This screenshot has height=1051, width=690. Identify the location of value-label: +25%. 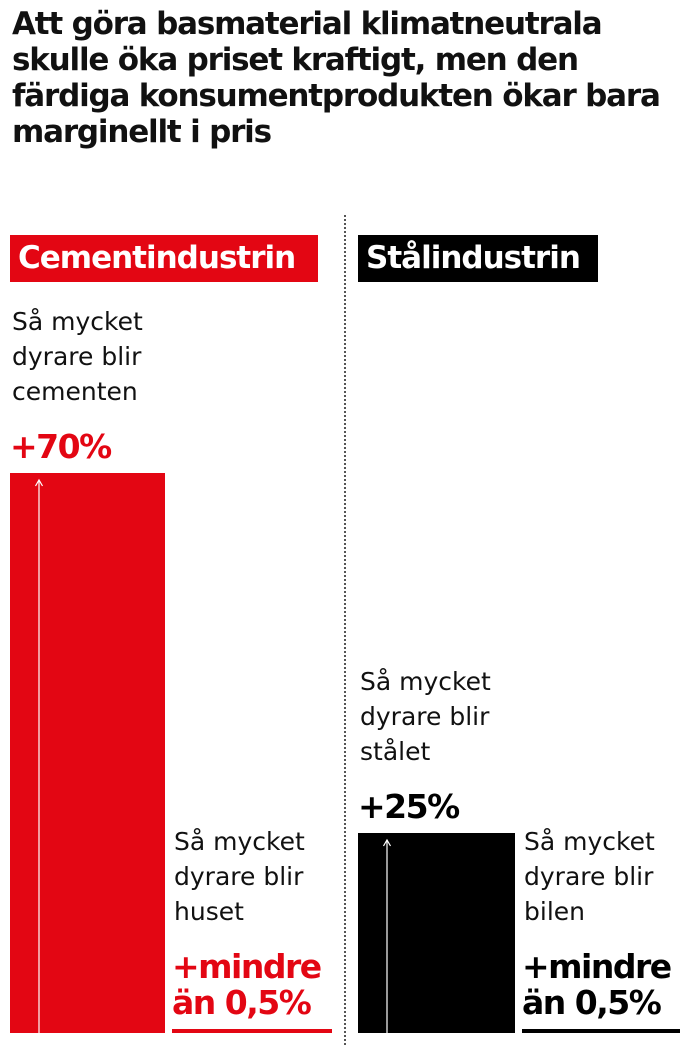
(409, 806).